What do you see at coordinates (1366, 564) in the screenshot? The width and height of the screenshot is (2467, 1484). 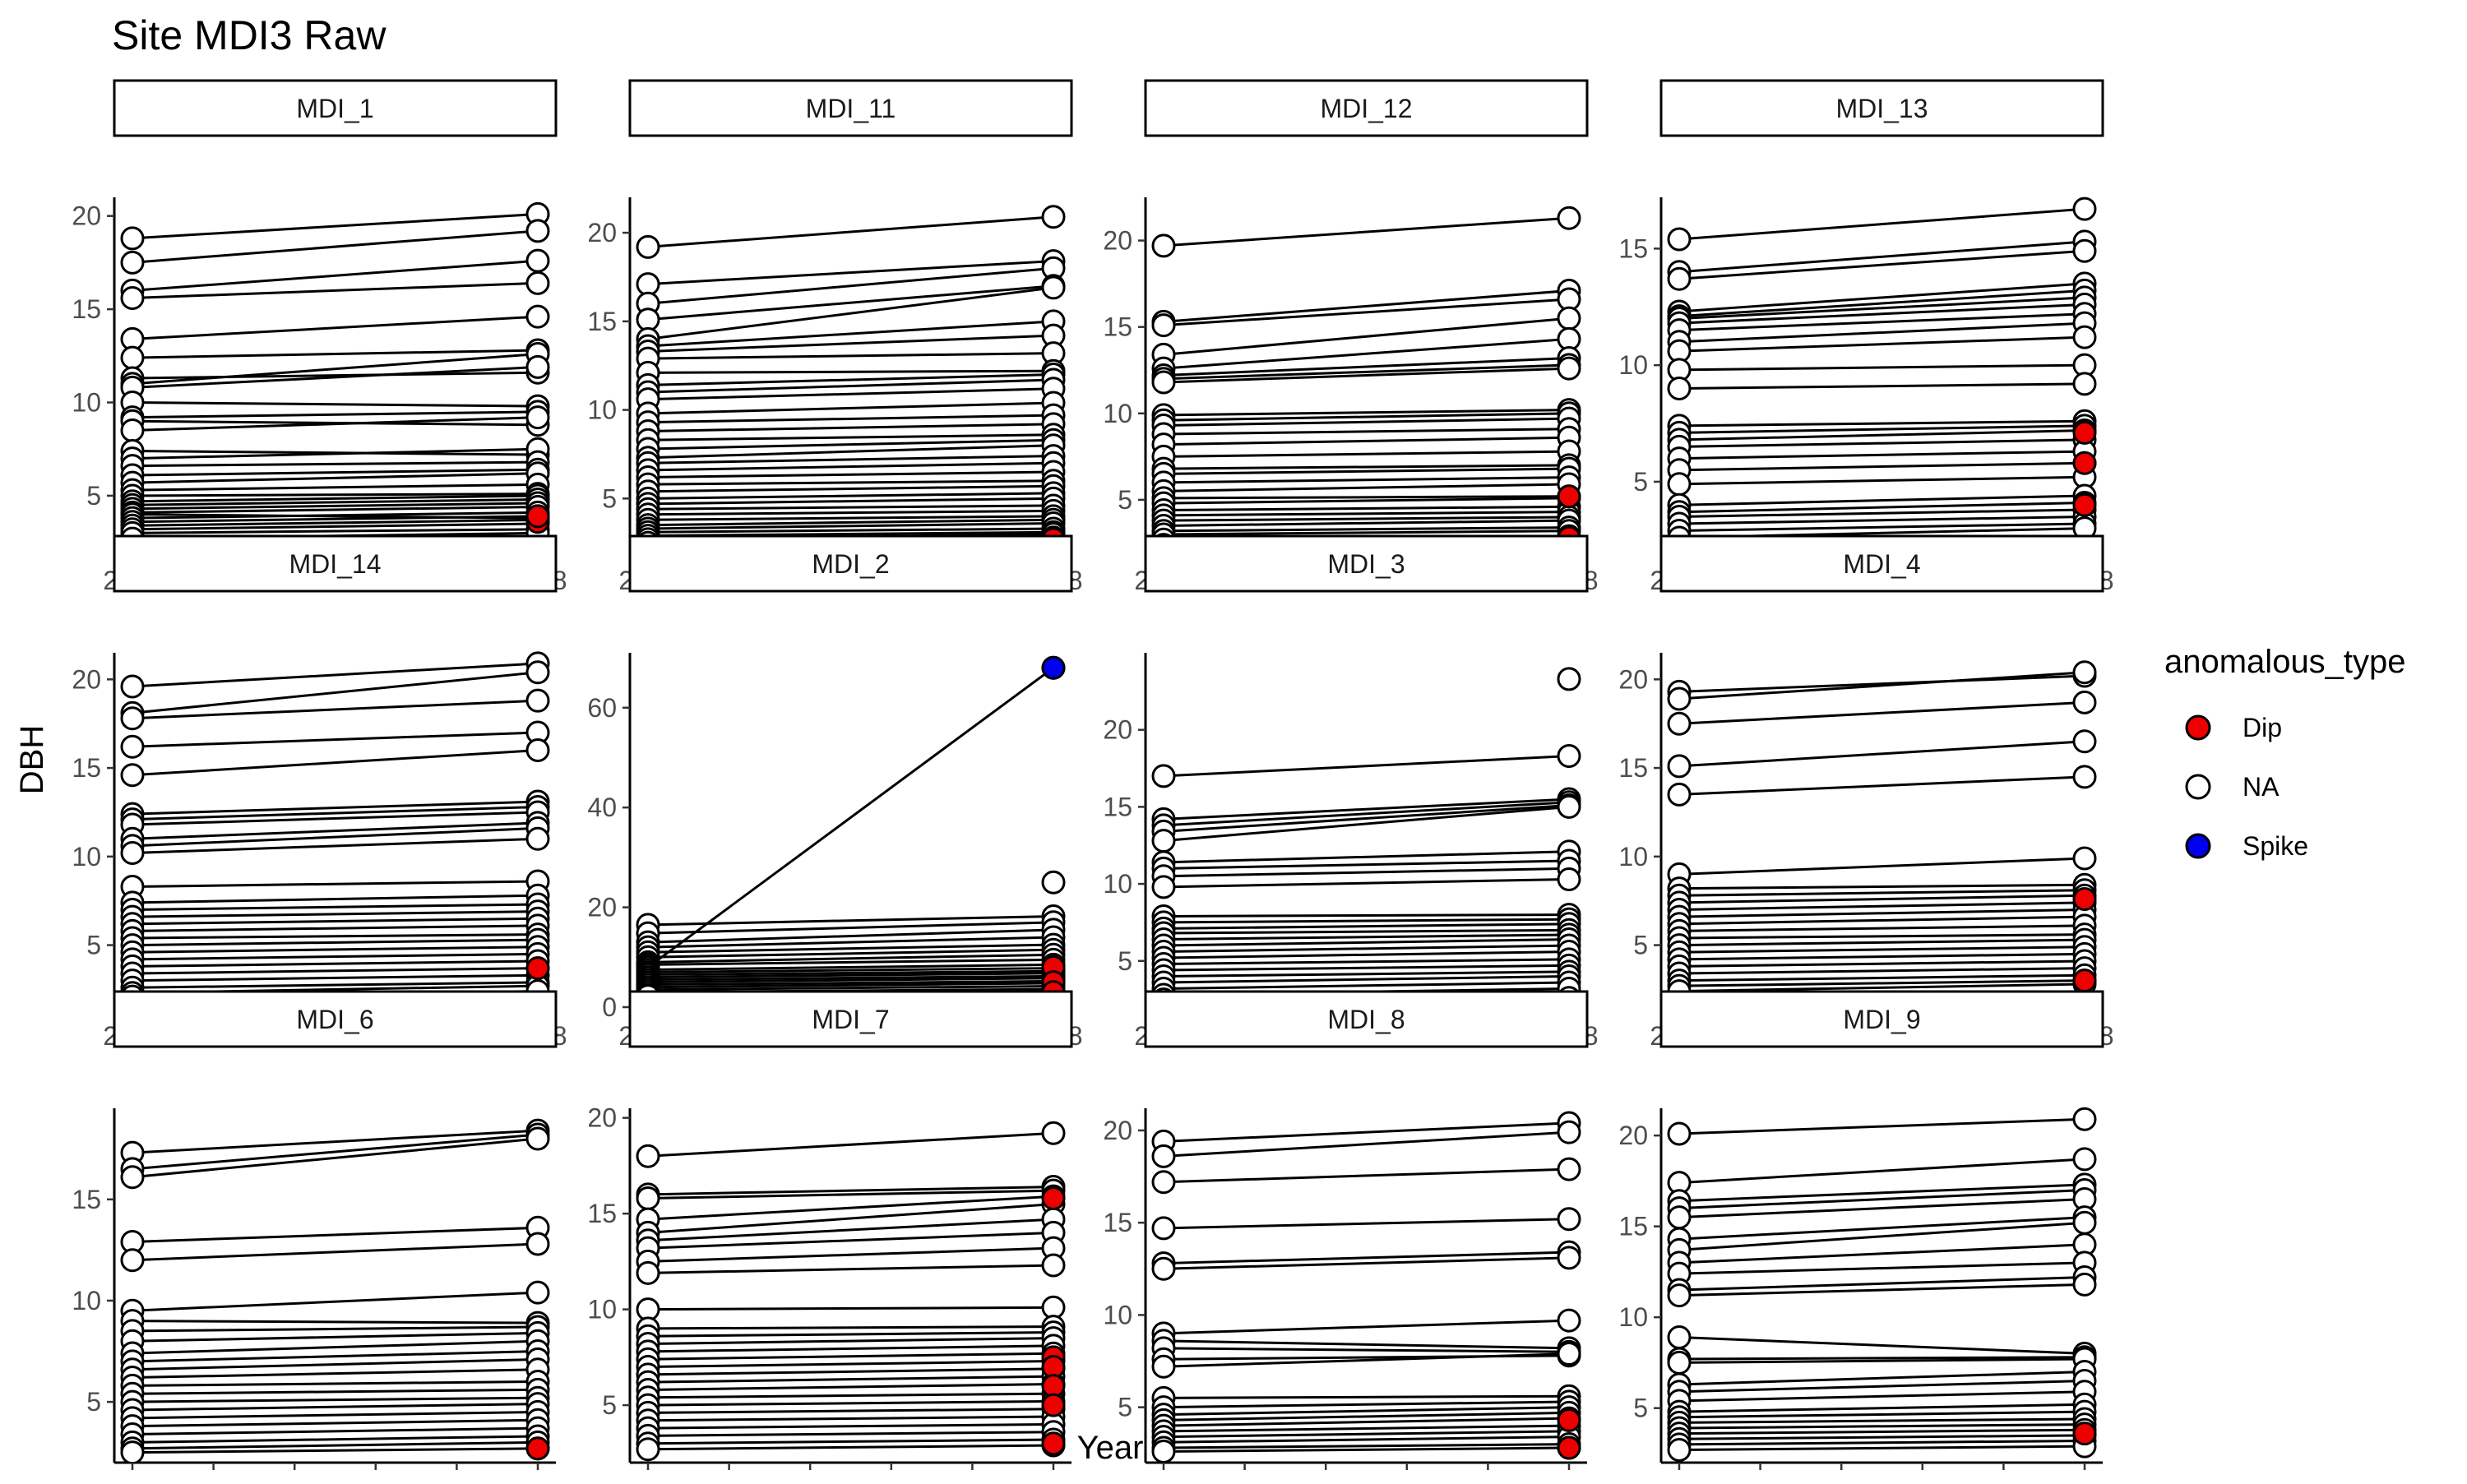 I see `facet-strip-label: MDI_3` at bounding box center [1366, 564].